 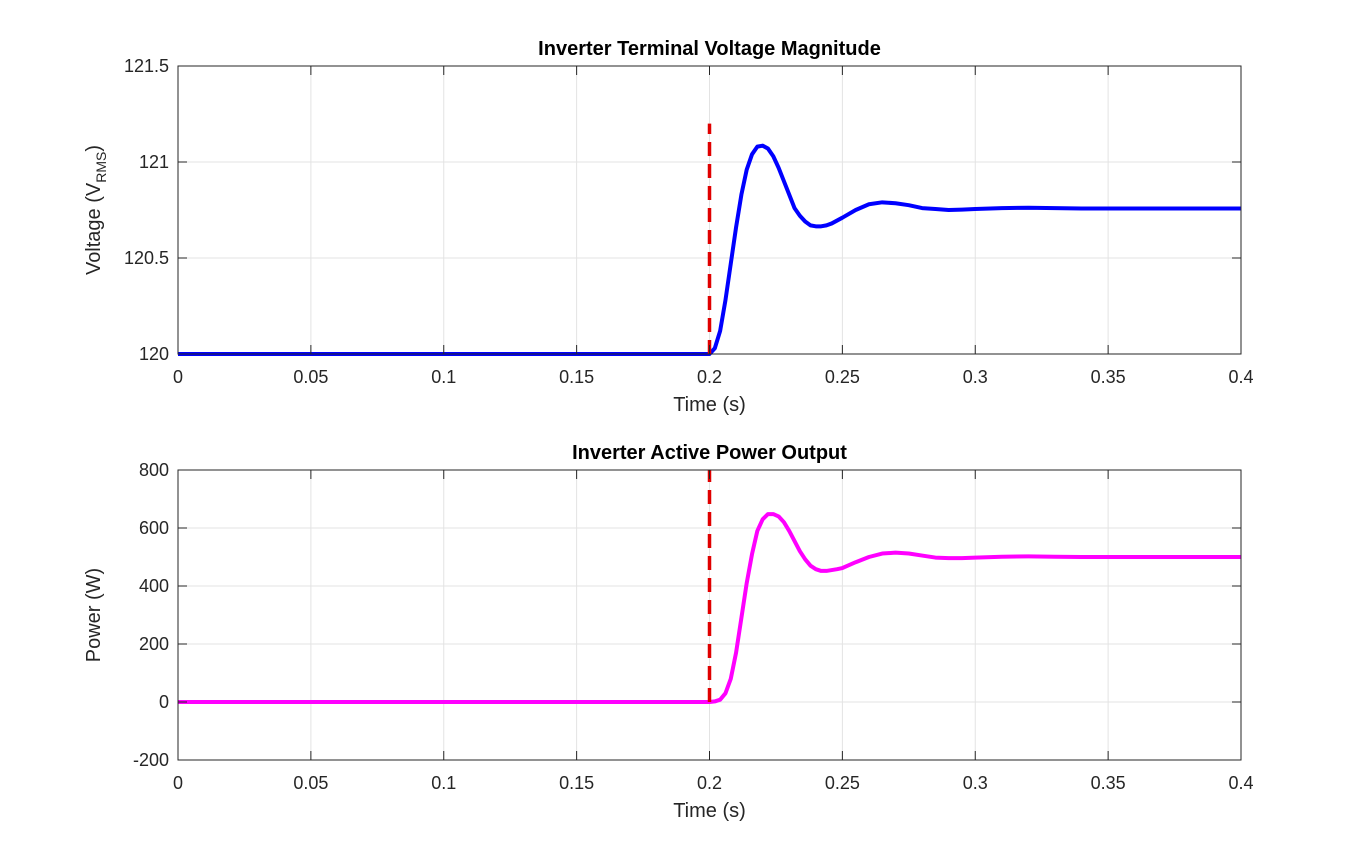 What do you see at coordinates (101, 167) in the screenshot?
I see `voltage-y-axis-label-sub: RMS` at bounding box center [101, 167].